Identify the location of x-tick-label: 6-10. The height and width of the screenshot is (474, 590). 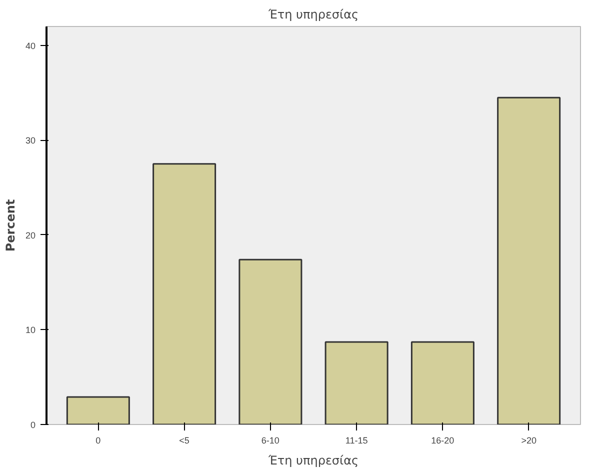
(270, 441).